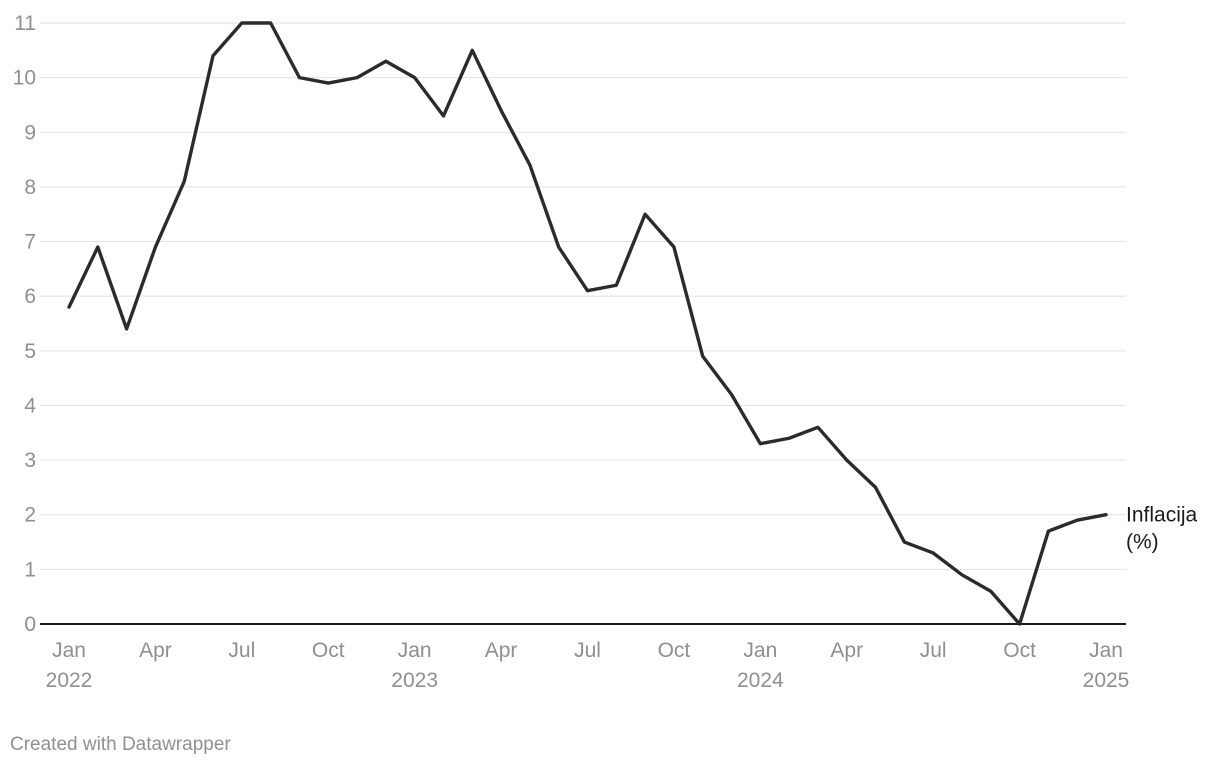 The image size is (1220, 775). Describe the element at coordinates (25, 324) in the screenshot. I see `y-axis-tick-labels: 0 1 2 3 4 5 6 7 8 9 10 11` at that location.